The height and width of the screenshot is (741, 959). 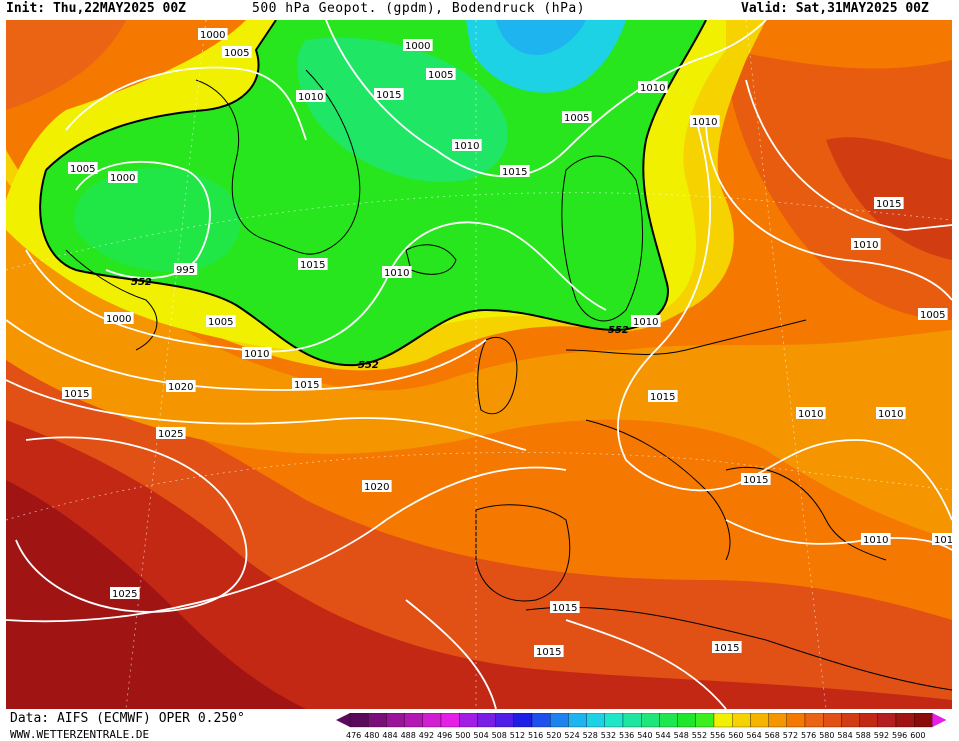 I want to click on scale-tick-label: 504, so click(x=480, y=735).